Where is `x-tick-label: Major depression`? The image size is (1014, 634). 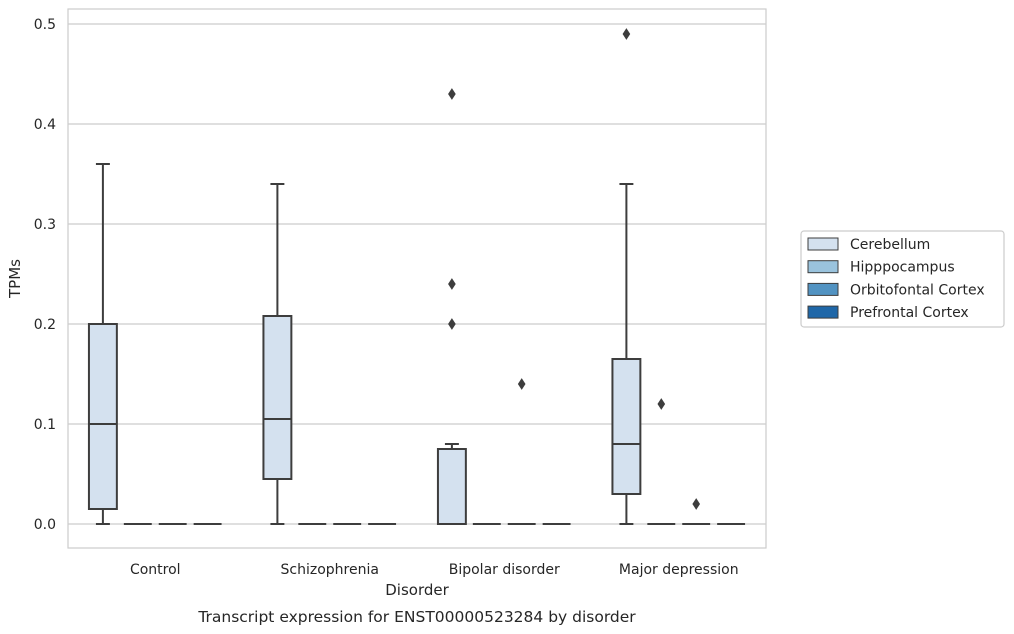
x-tick-label: Major depression is located at coordinates (679, 570).